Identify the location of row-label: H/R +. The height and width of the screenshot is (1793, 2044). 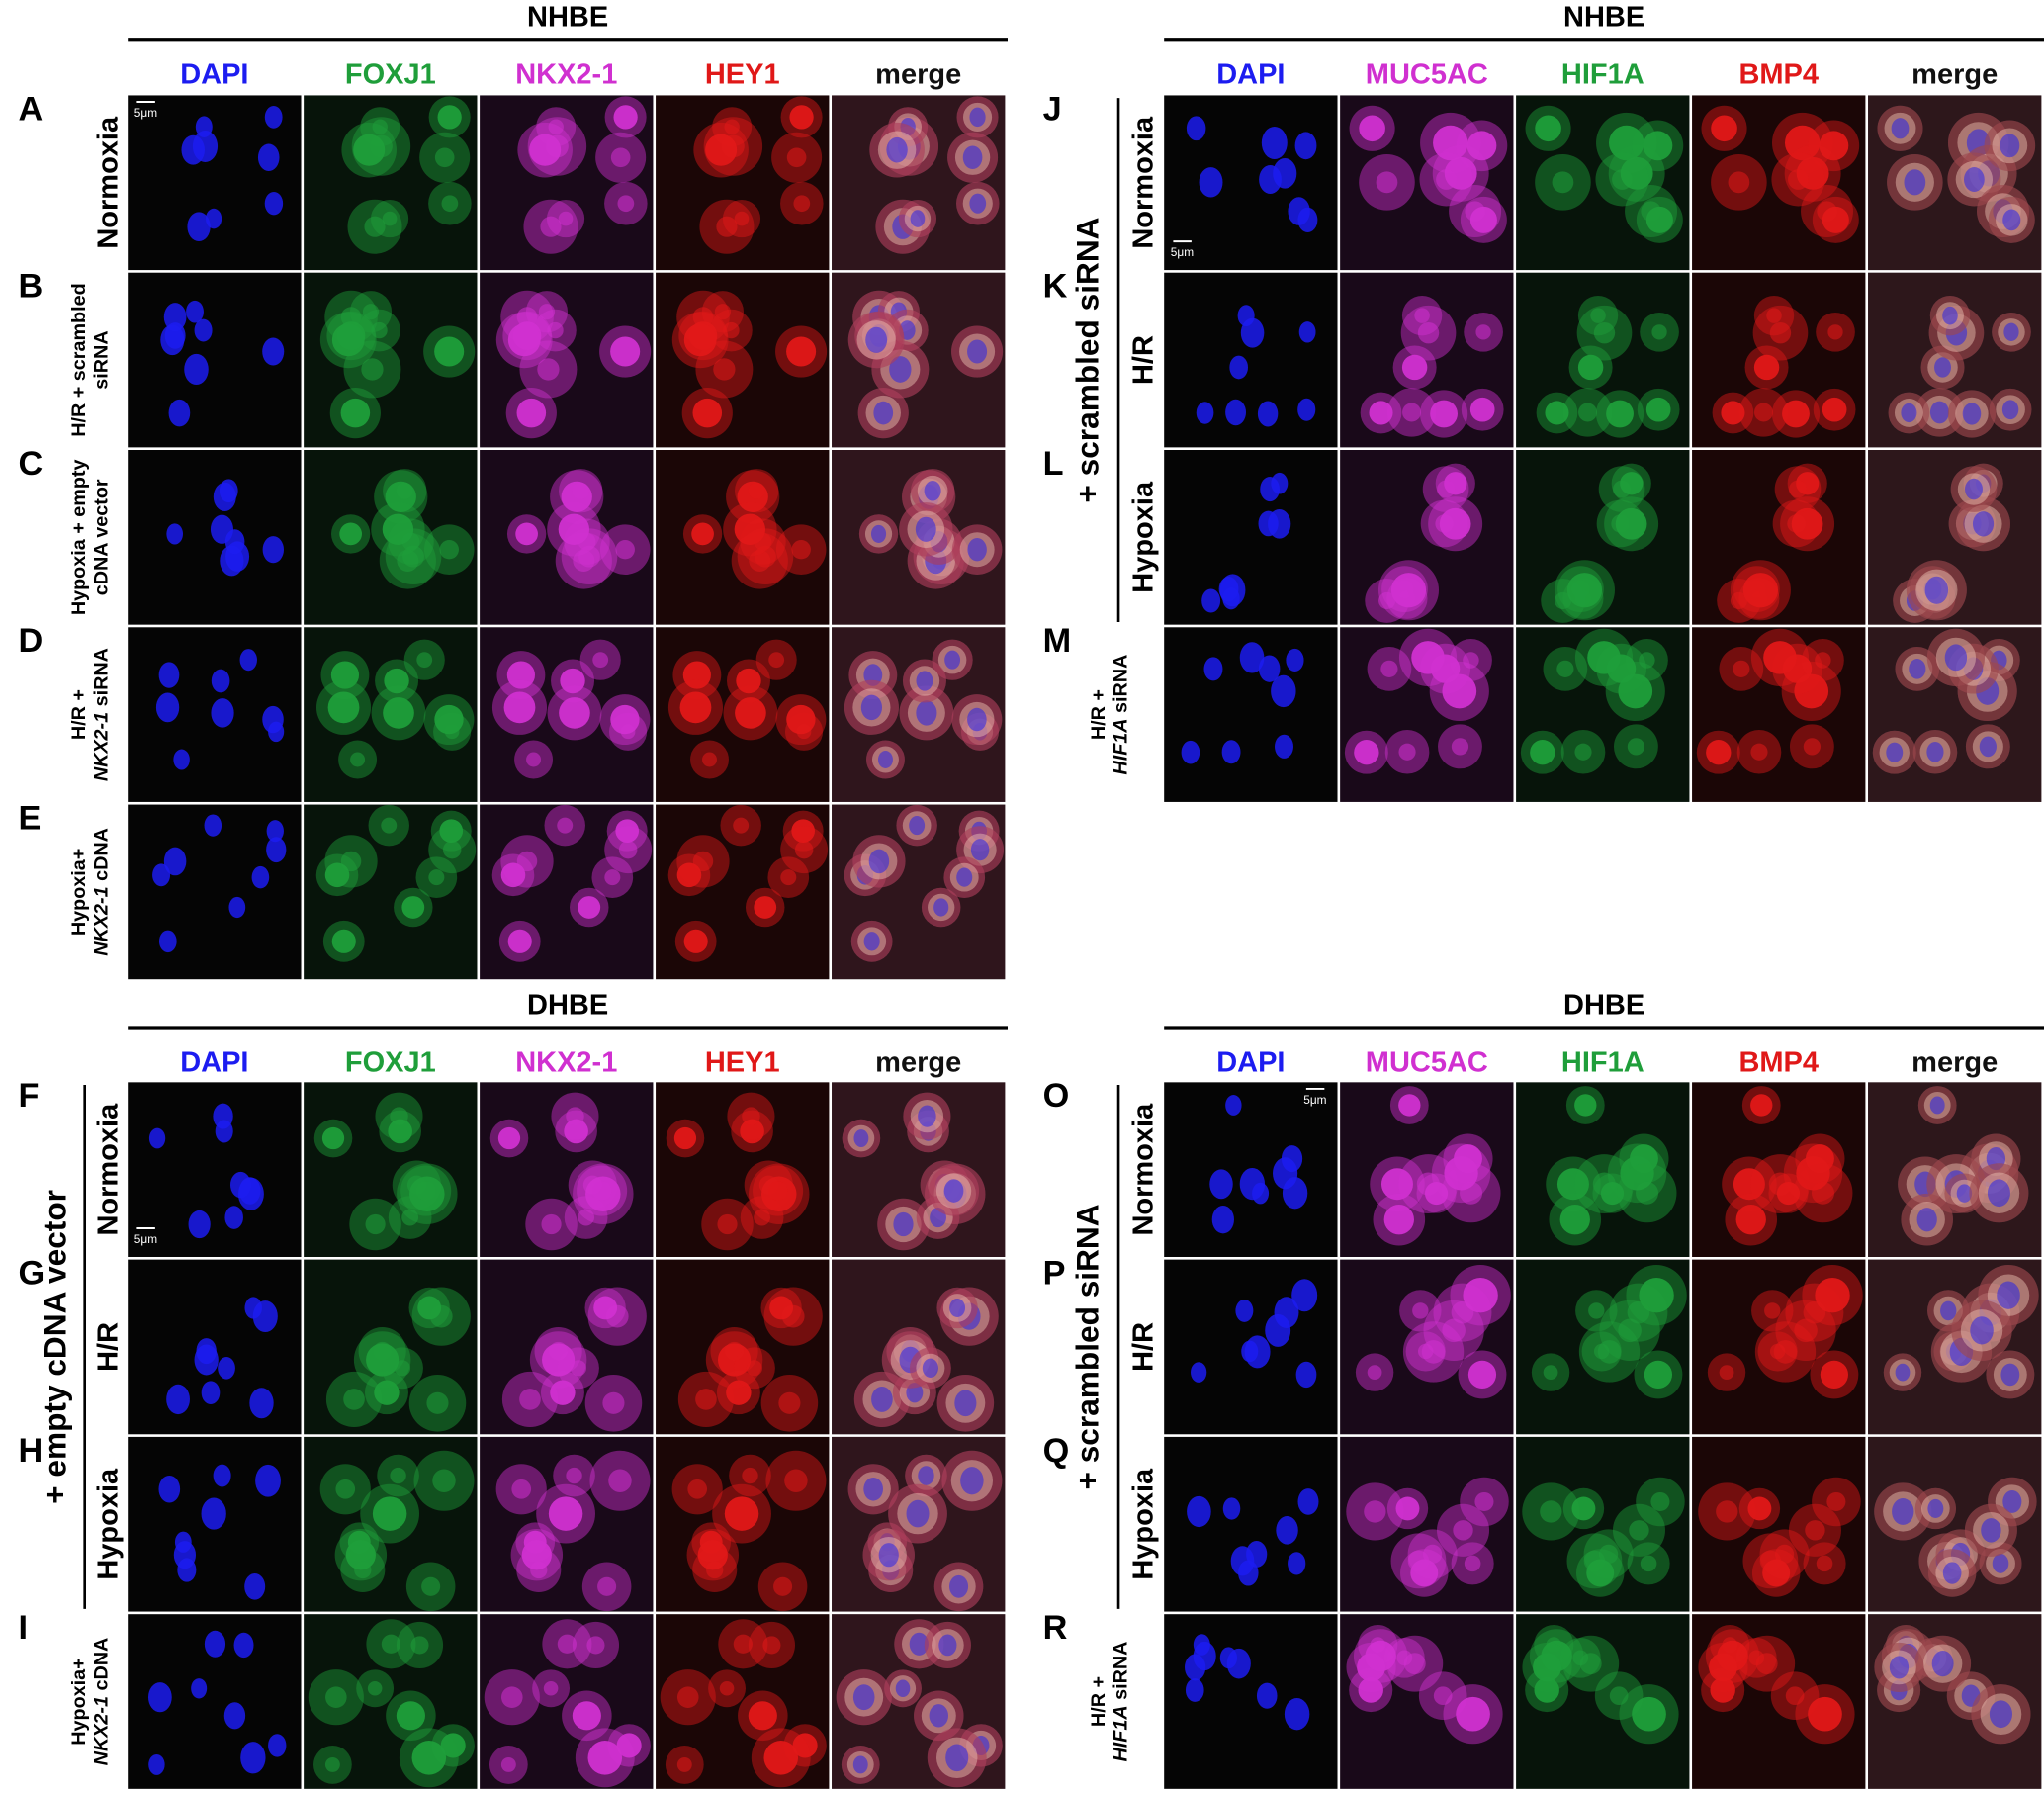
(1099, 714).